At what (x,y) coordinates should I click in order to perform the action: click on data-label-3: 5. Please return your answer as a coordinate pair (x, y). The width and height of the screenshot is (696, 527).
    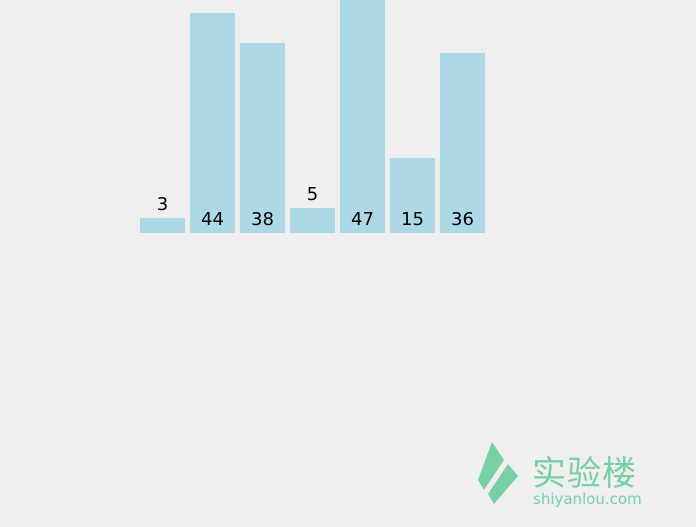
    Looking at the image, I should click on (312, 194).